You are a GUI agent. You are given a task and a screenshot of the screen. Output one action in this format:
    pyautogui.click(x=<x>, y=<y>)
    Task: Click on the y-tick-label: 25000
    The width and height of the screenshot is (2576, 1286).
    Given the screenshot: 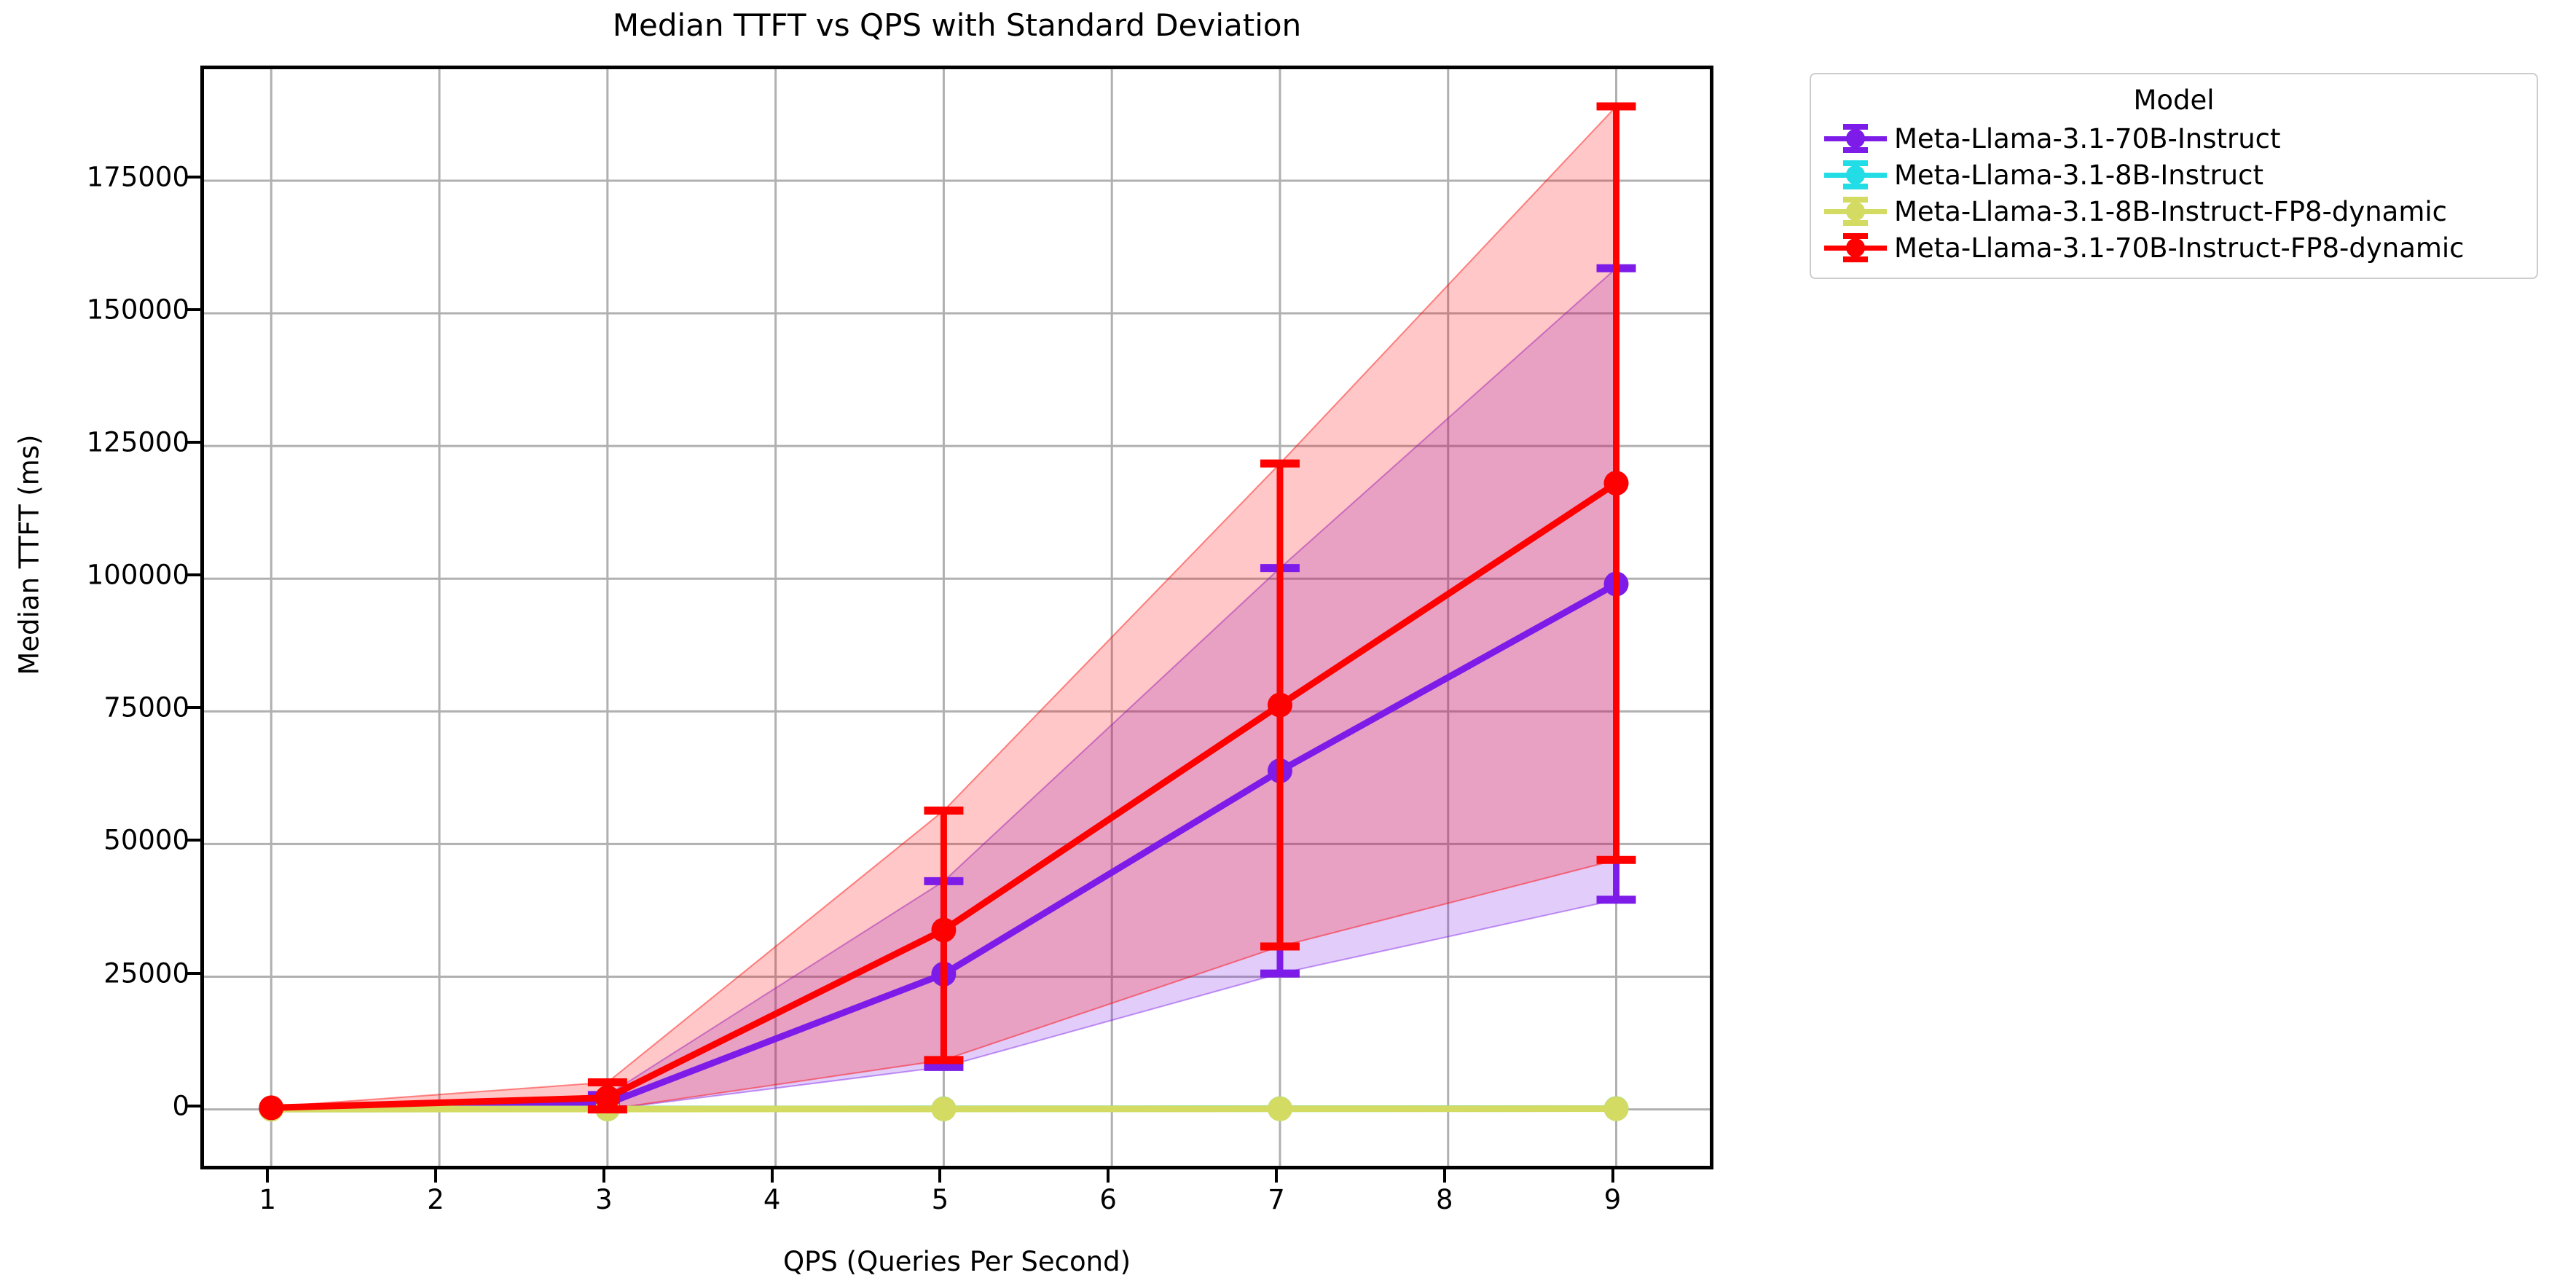 What is the action you would take?
    pyautogui.click(x=146, y=973)
    